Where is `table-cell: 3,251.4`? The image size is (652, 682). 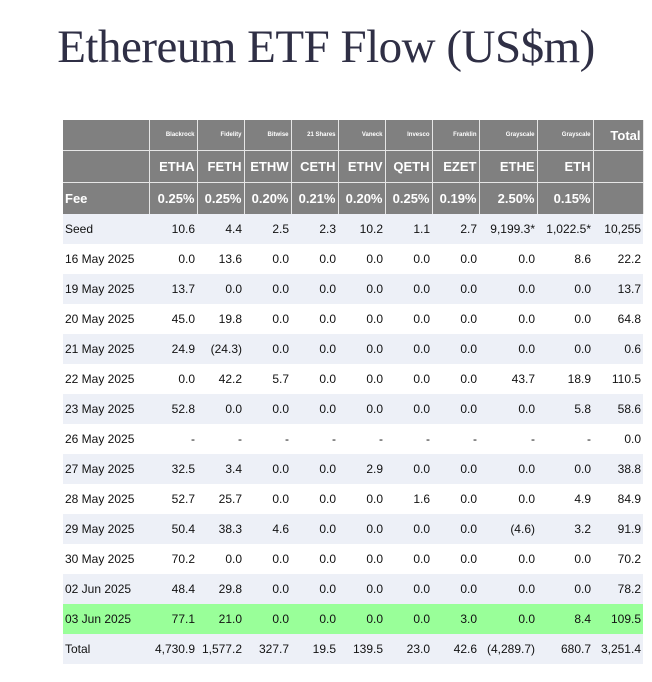 table-cell: 3,251.4 is located at coordinates (618, 649).